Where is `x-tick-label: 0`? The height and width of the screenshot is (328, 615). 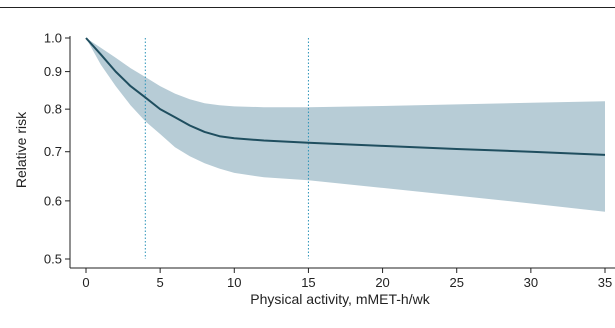
x-tick-label: 0 is located at coordinates (85, 282).